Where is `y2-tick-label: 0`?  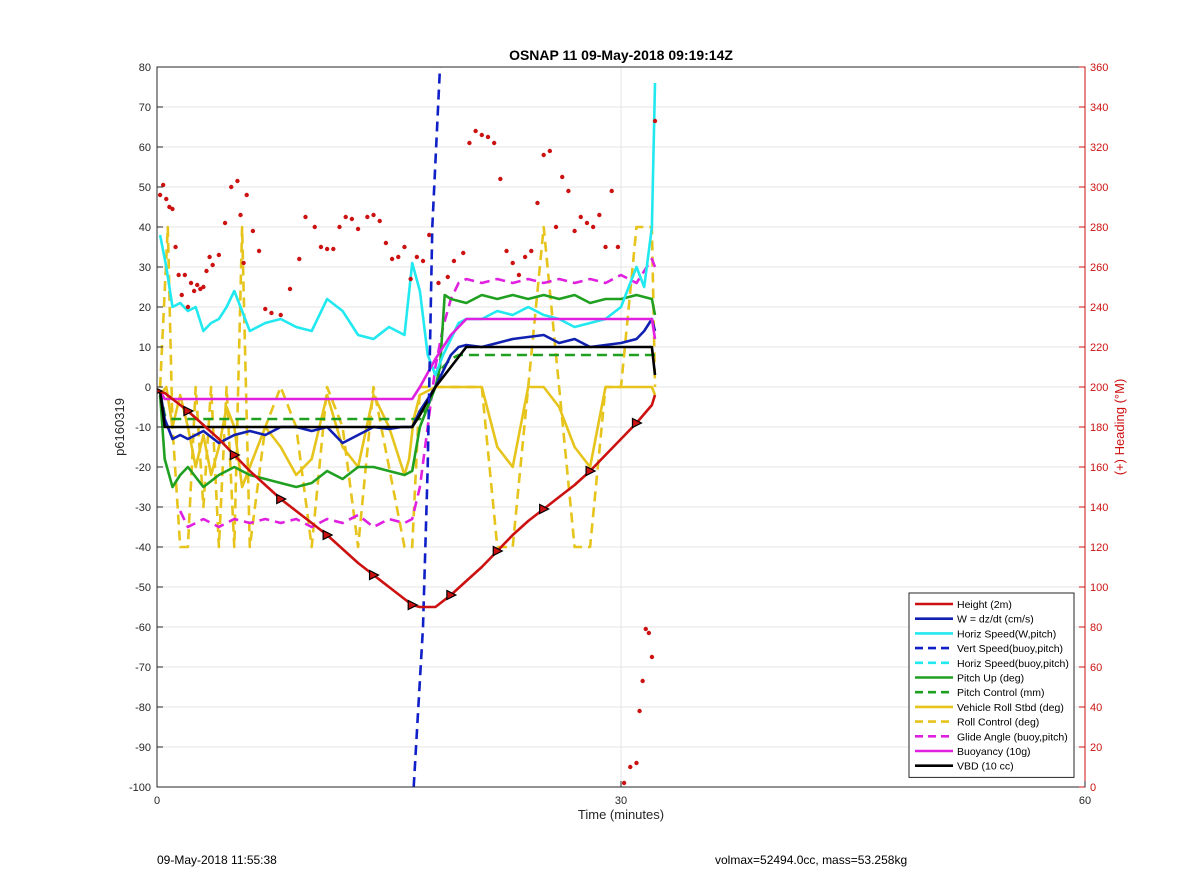 y2-tick-label: 0 is located at coordinates (1093, 788).